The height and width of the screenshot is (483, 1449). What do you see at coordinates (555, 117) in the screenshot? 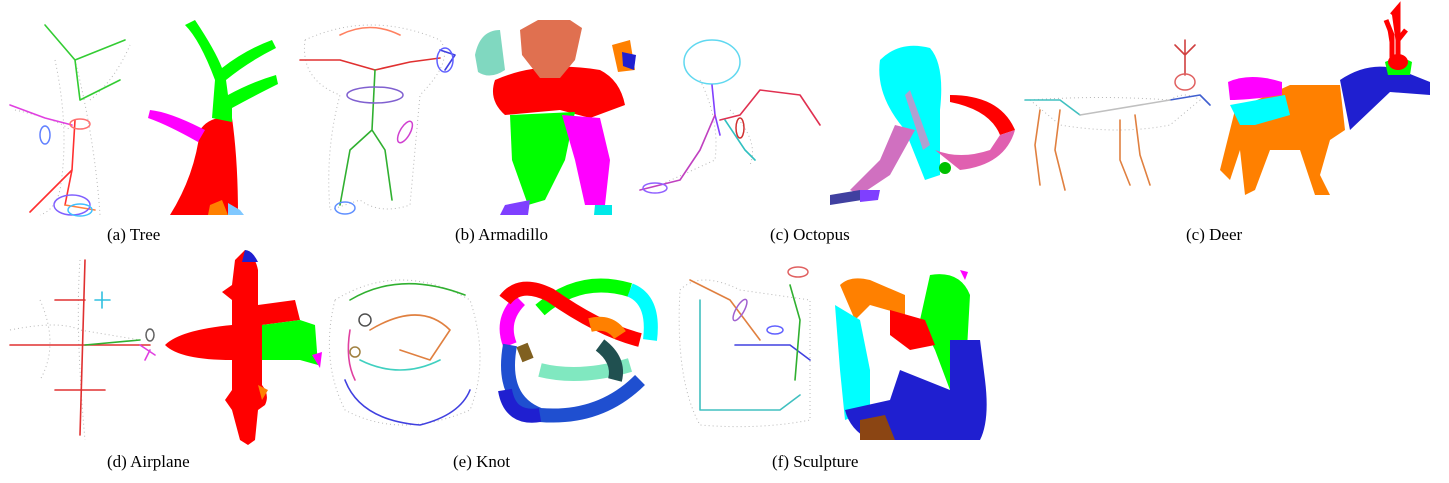
I see `armadillo-segmentation-panel` at bounding box center [555, 117].